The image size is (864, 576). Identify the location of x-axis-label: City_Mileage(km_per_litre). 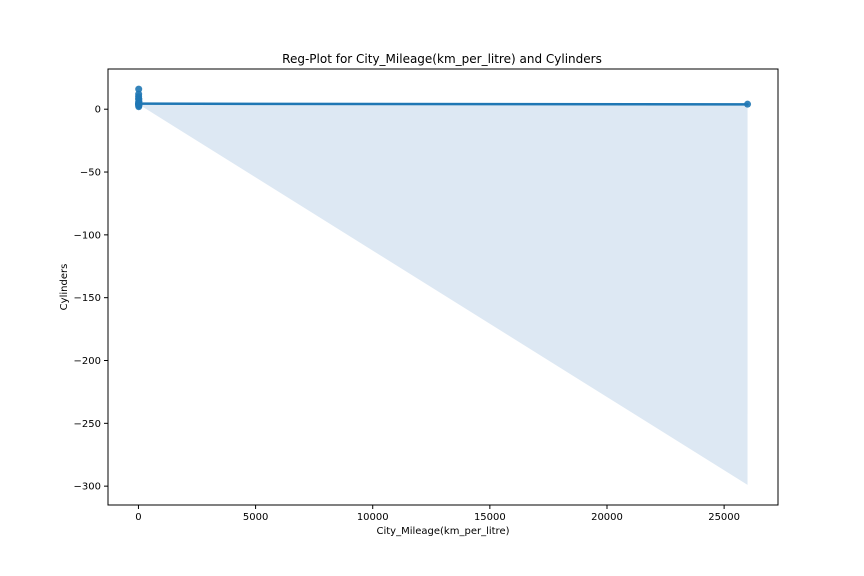
(442, 531).